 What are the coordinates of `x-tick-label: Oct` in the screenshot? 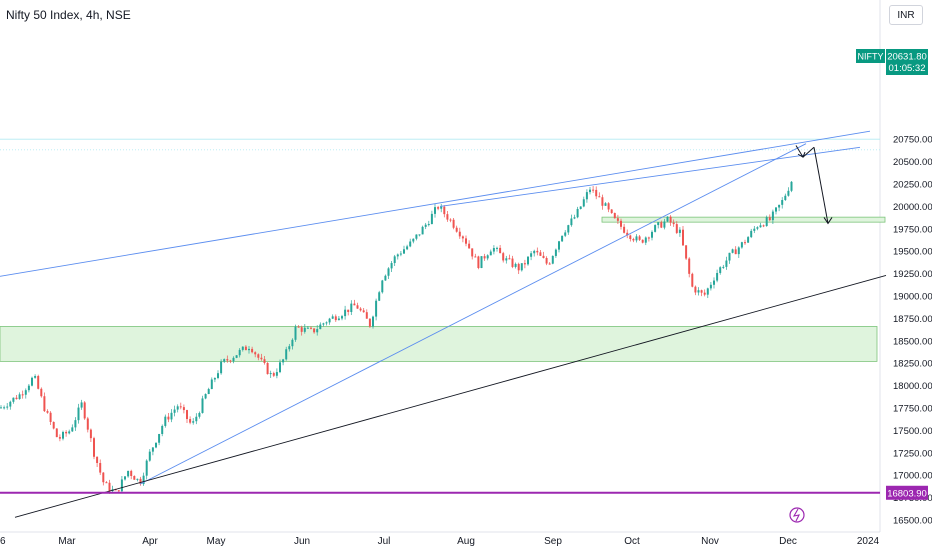 It's located at (632, 541).